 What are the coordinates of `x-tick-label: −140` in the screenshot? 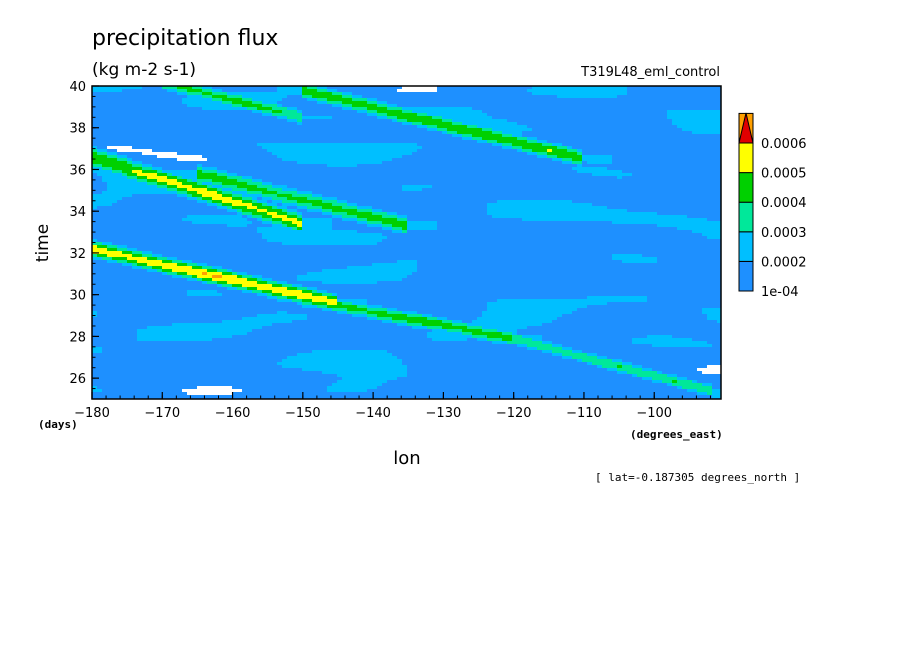 It's located at (373, 413).